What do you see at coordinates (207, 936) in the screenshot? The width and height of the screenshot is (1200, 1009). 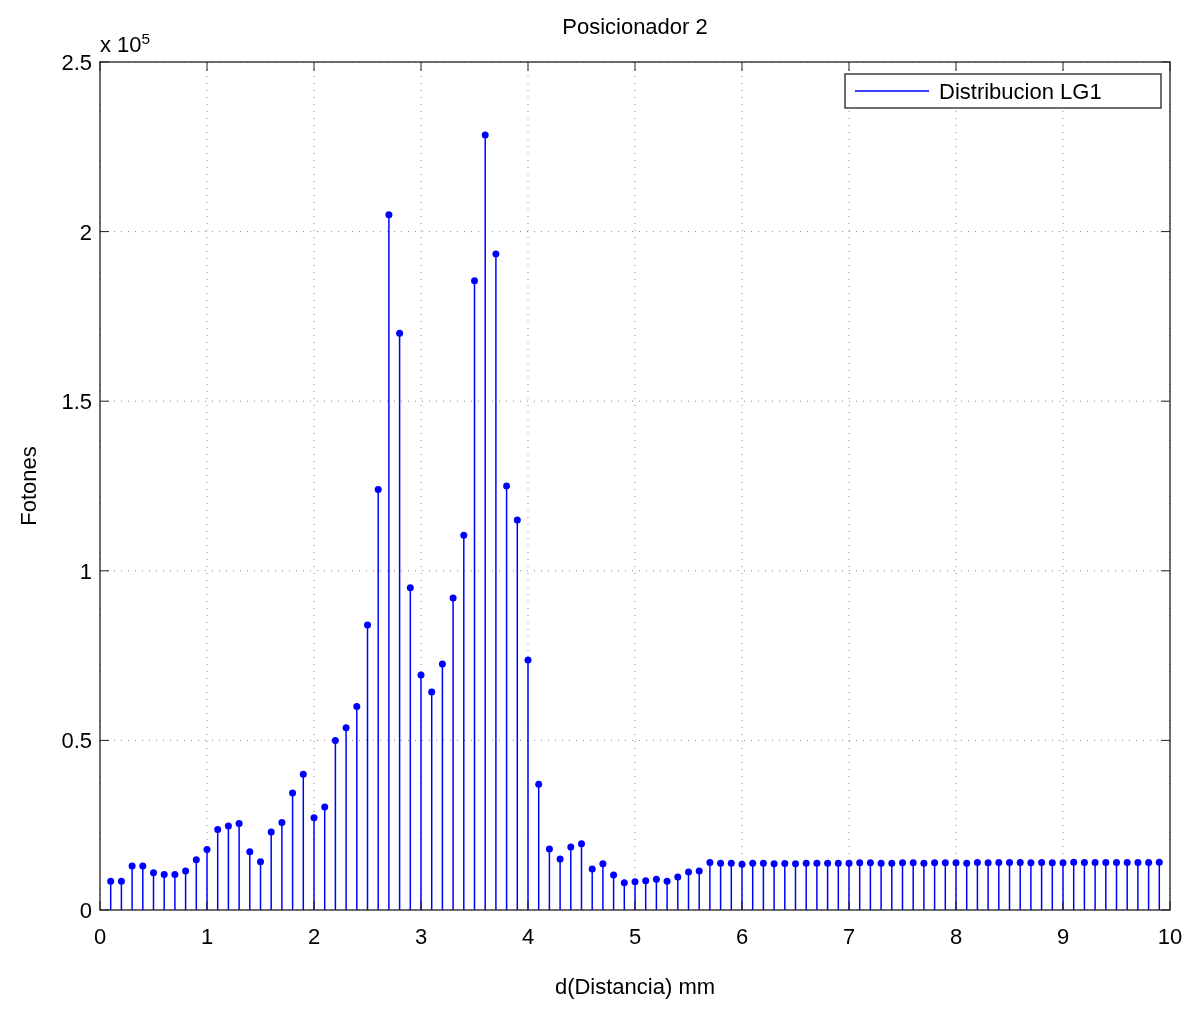 I see `x-tick-label: 1` at bounding box center [207, 936].